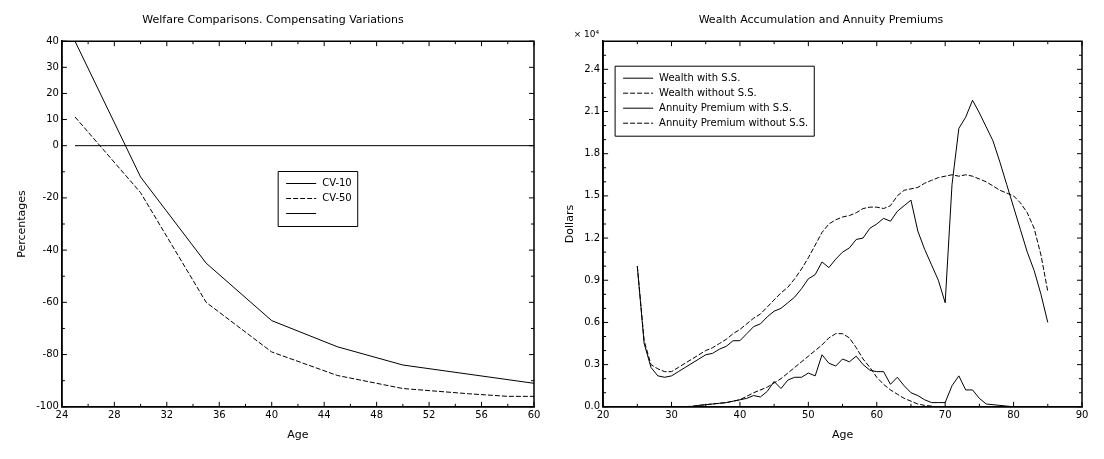 This screenshot has width=1104, height=459. Describe the element at coordinates (167, 415) in the screenshot. I see `x-tick-label: 32` at that location.